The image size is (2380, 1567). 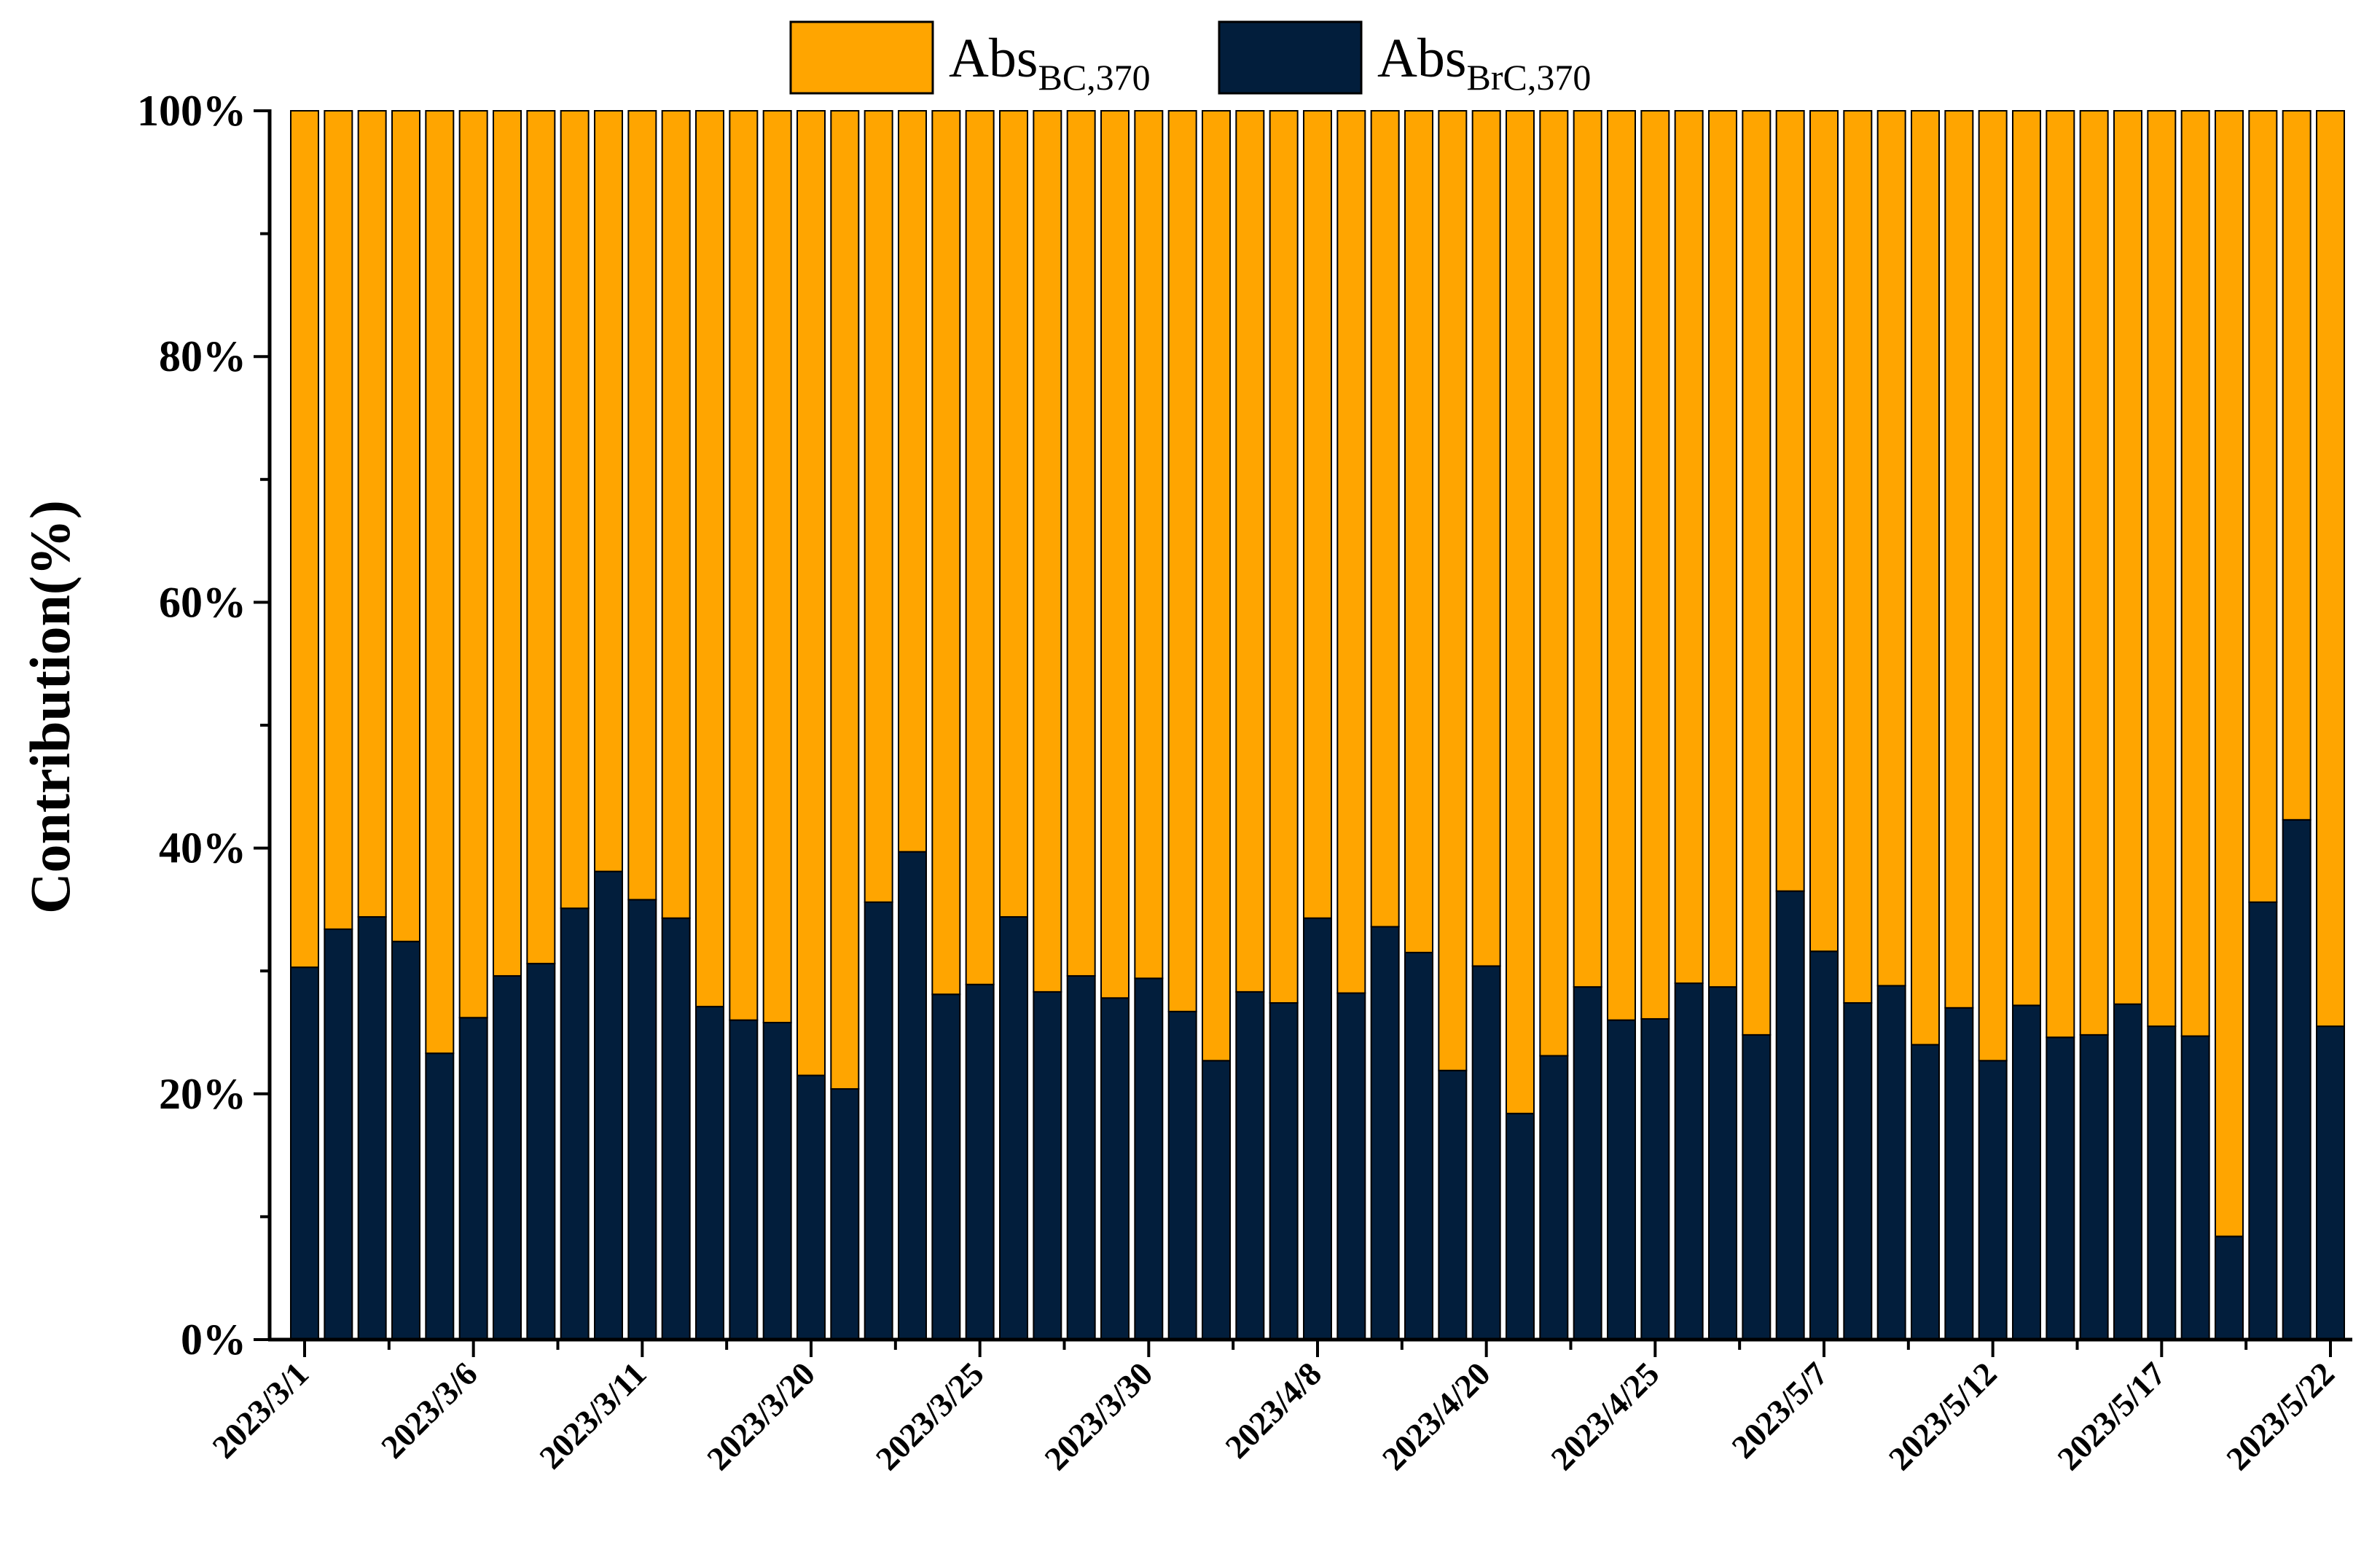 I want to click on x-tick-label: 2023/3/6, so click(x=430, y=1410).